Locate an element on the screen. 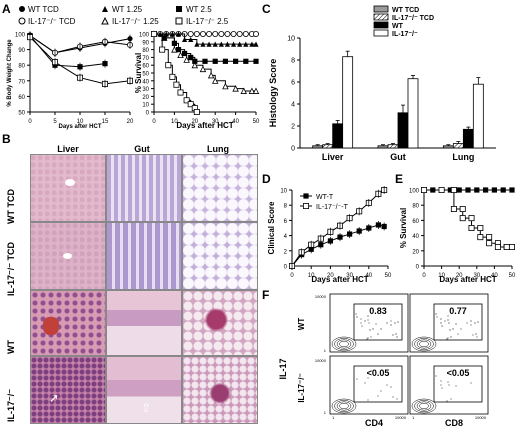 This screenshot has height=428, width=520. panel-letter-a: A is located at coordinates (6, 9).